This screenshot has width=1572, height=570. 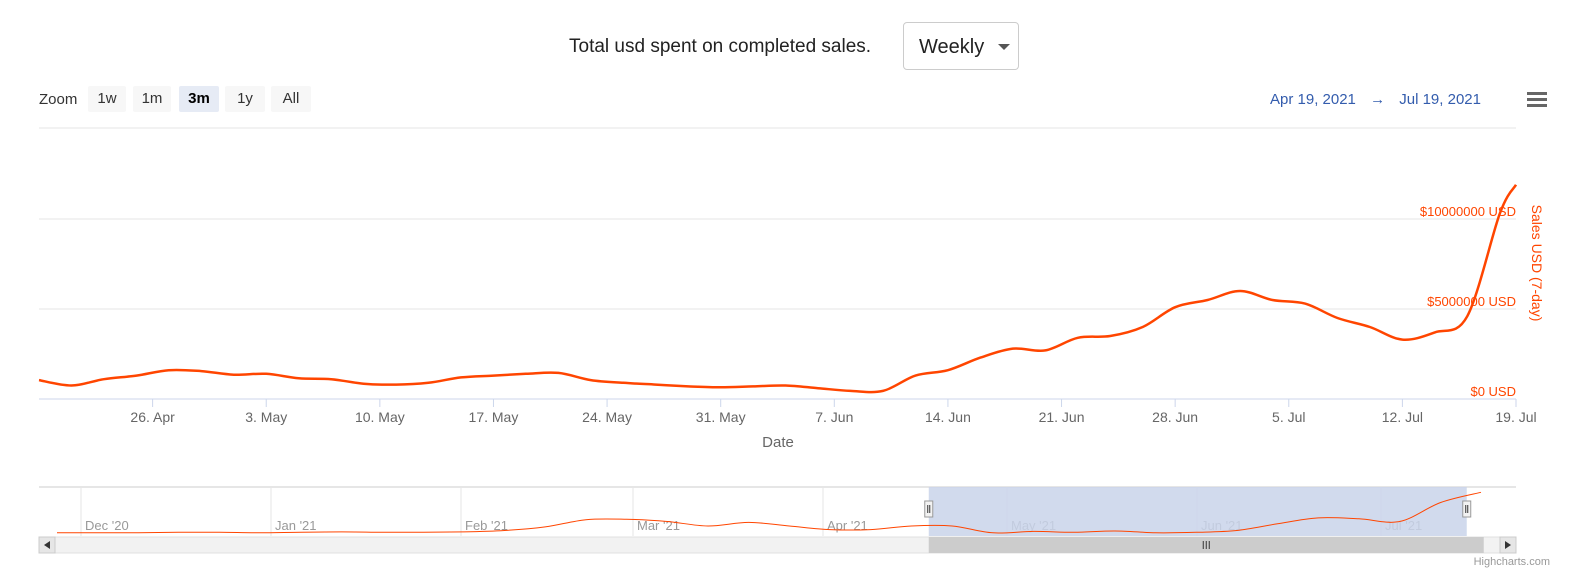 What do you see at coordinates (1537, 100) in the screenshot?
I see `hamburger-menu-icon` at bounding box center [1537, 100].